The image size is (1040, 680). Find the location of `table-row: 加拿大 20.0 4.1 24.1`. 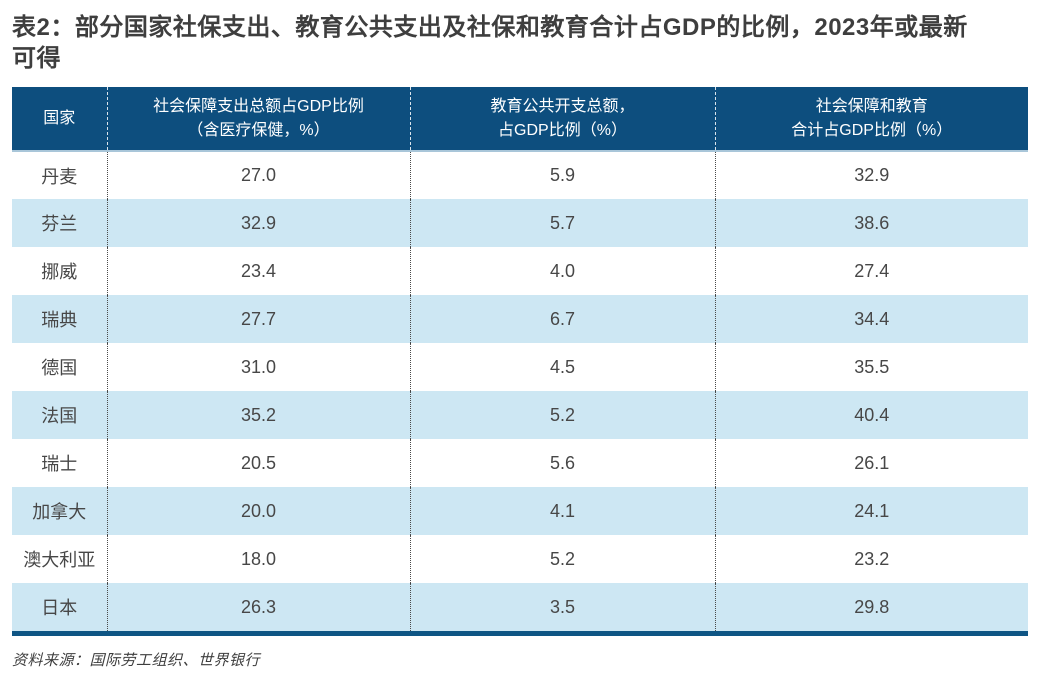

table-row: 加拿大 20.0 4.1 24.1 is located at coordinates (520, 511).